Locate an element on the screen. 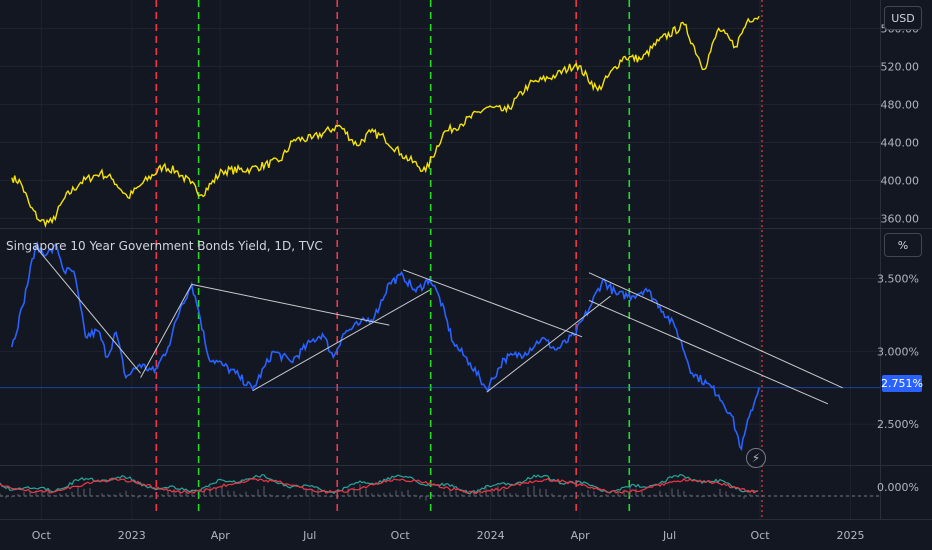 The height and width of the screenshot is (550, 932). yield-tick-label: 3.000% is located at coordinates (898, 351).